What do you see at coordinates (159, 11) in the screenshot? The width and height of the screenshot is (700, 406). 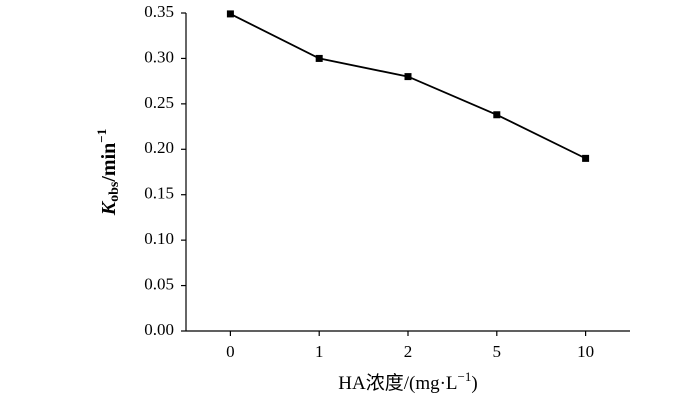 I see `y-tick-label: 0.35` at bounding box center [159, 11].